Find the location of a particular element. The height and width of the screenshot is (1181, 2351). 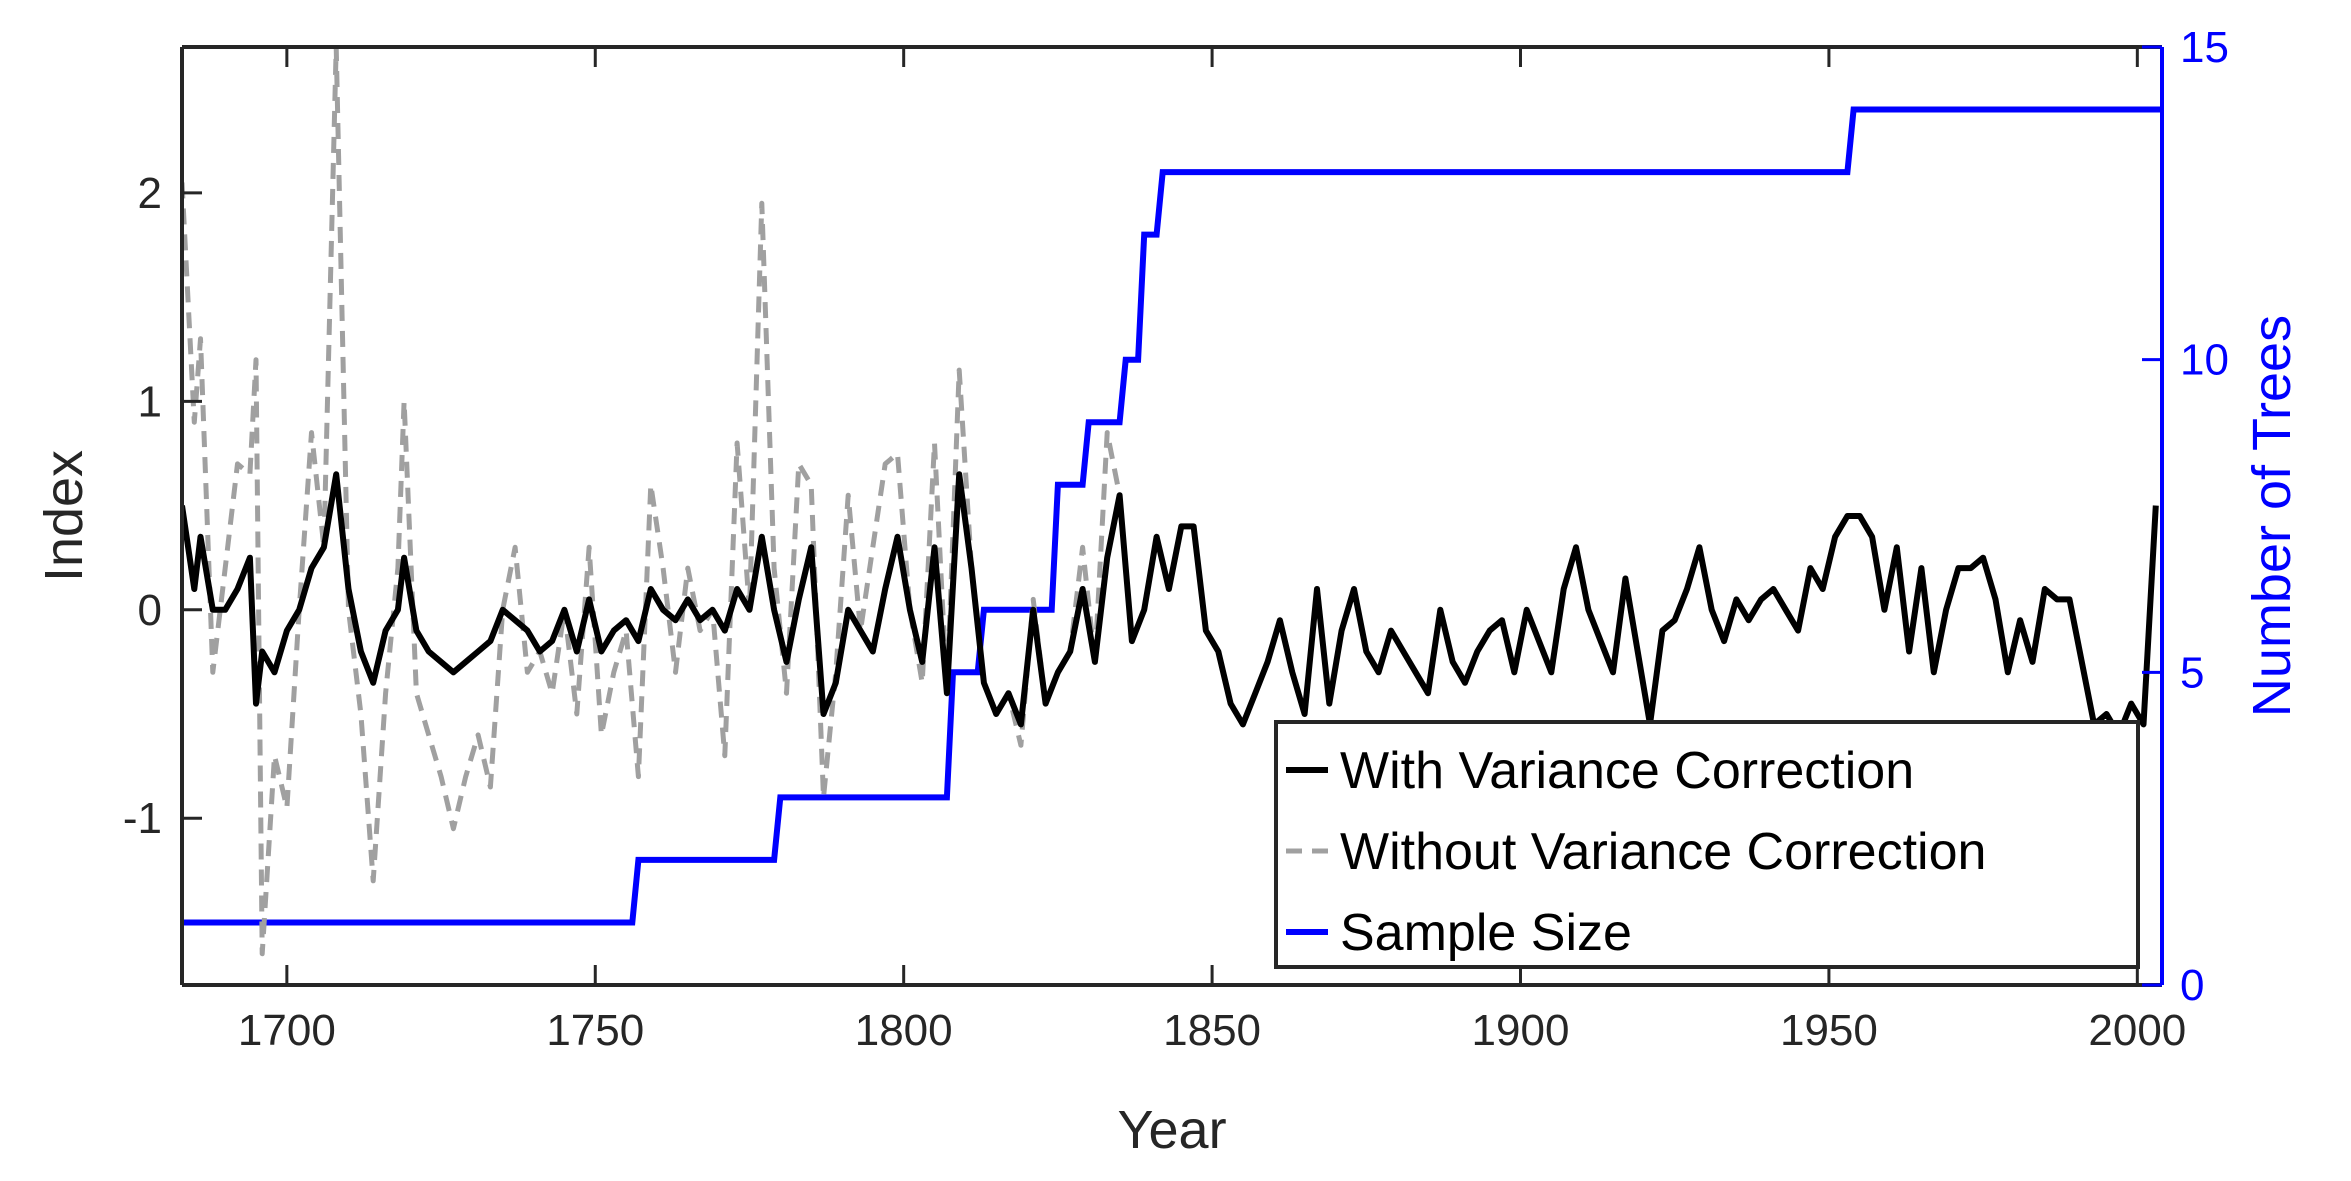

legend-box is located at coordinates (1707, 844).